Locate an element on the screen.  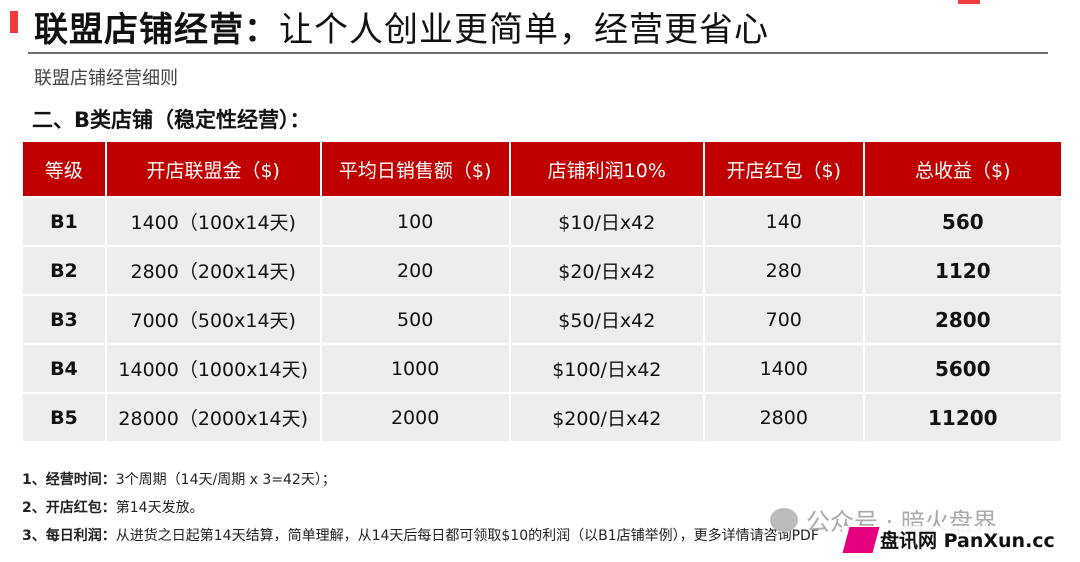
note-2: 2、开店红包：第14天发放。 is located at coordinates (420, 508).